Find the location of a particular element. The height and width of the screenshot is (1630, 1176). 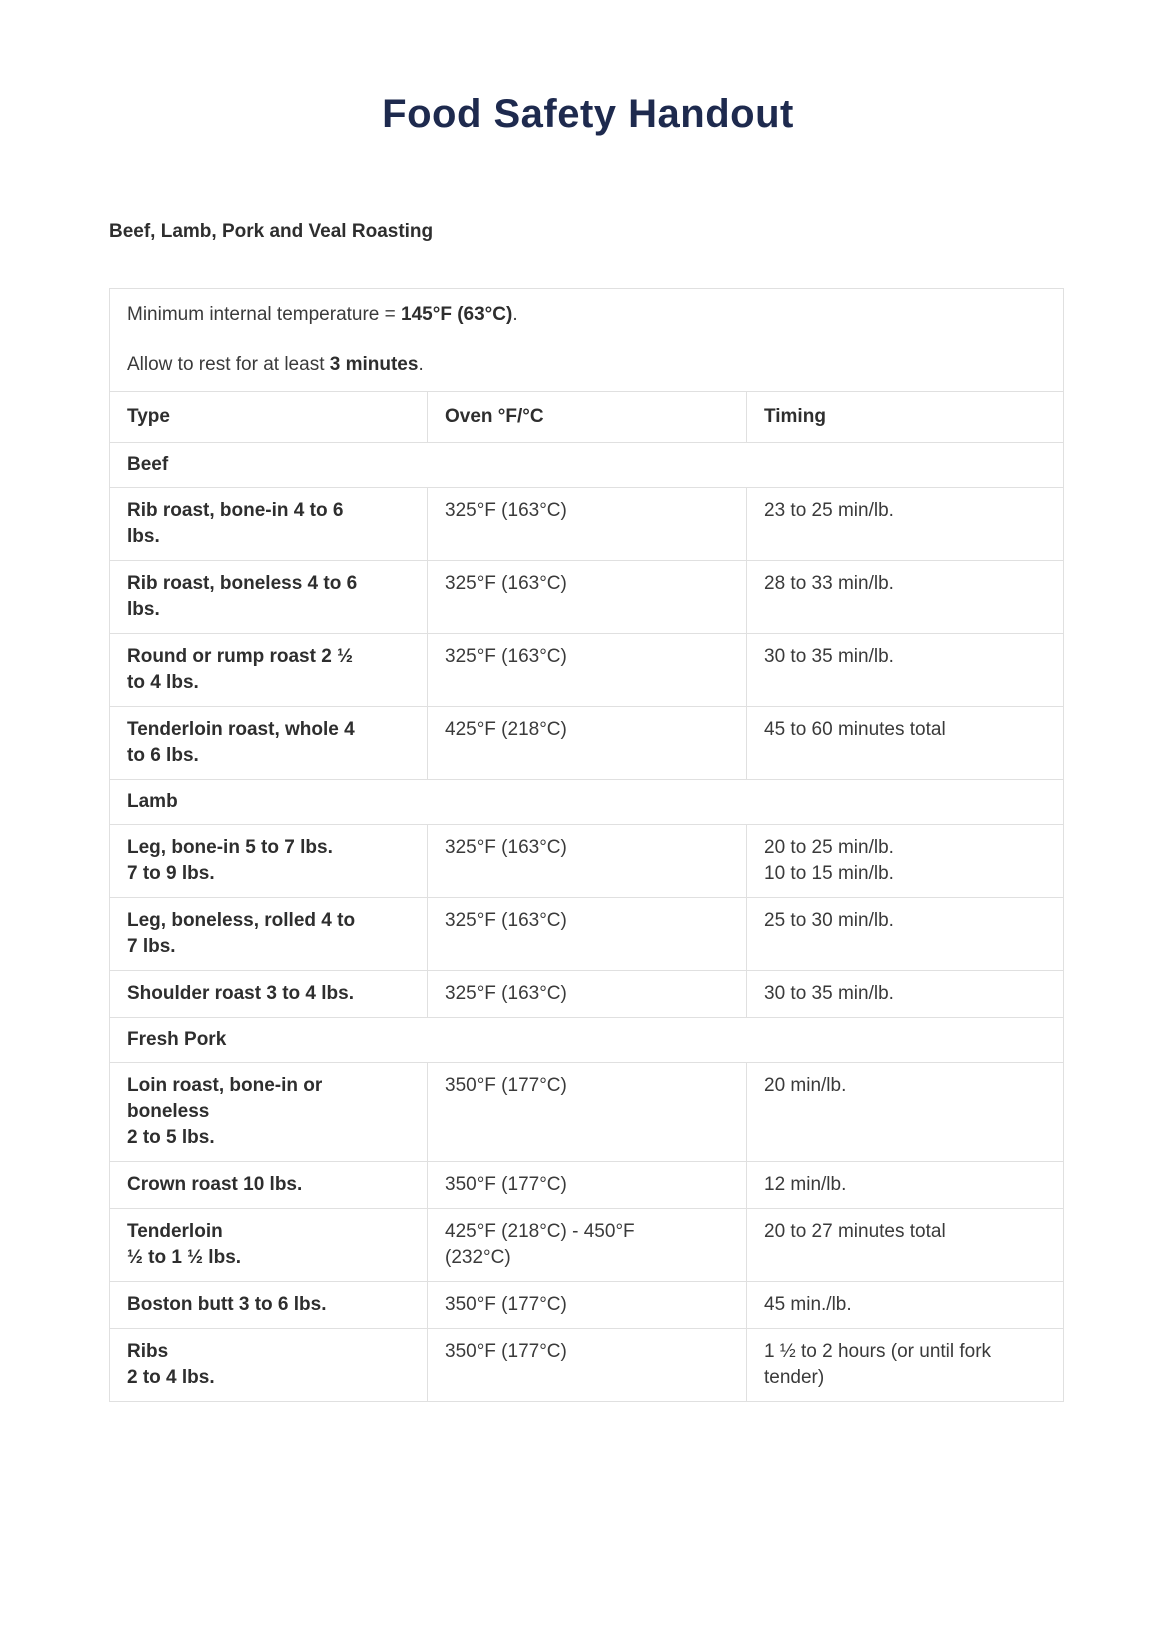

timing-cell: 20 min/lb. is located at coordinates (905, 1112).